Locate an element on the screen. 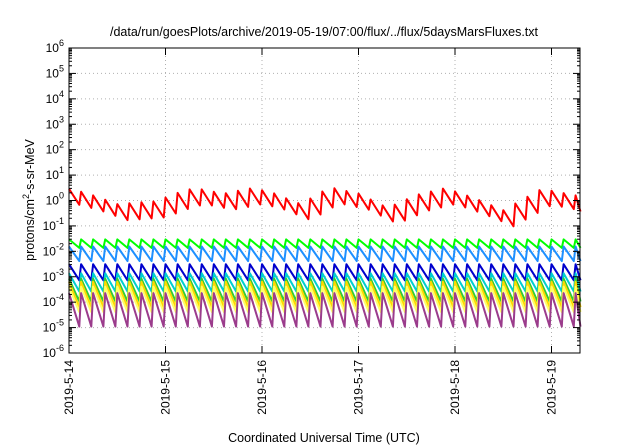  x-tick-label: 2019-5-15 is located at coordinates (166, 387).